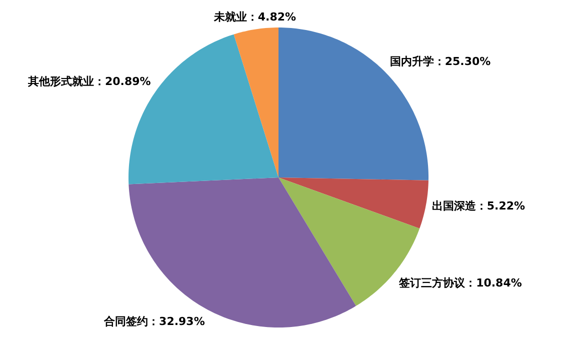 This screenshot has width=564, height=345. I want to click on slice-label: 未就业：4.82%, so click(254, 17).